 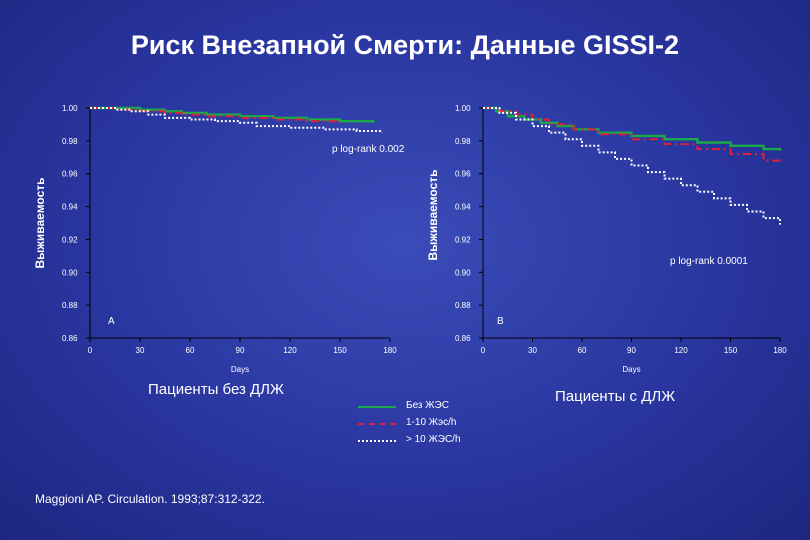 I want to click on slide-title: Риск Внезапной Смерти: Данные GISSI-2, so click(x=405, y=45).